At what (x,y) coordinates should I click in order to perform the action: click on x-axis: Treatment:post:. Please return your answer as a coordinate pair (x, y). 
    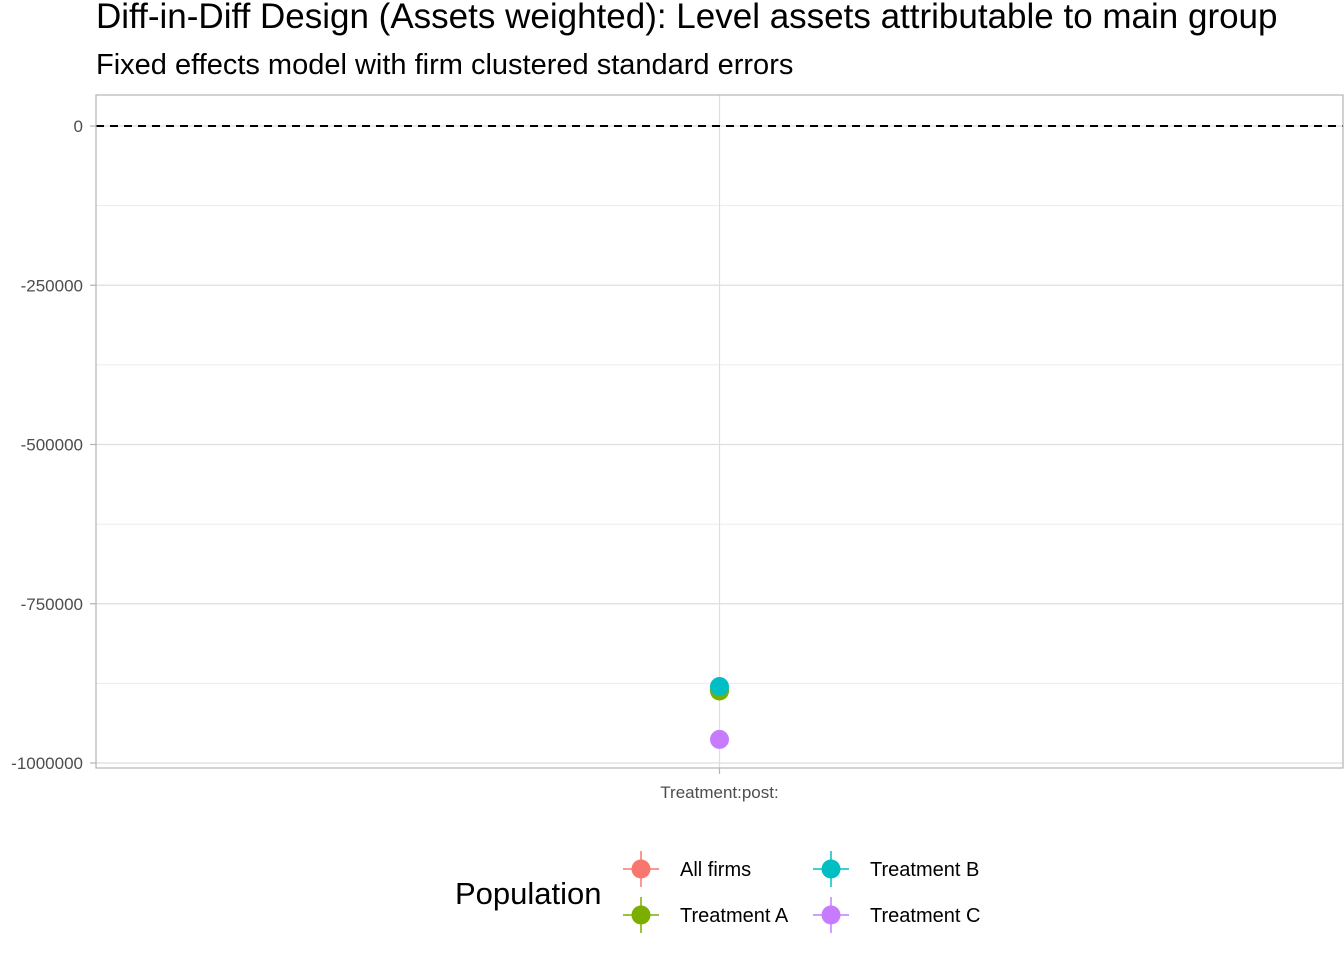
    Looking at the image, I should click on (719, 785).